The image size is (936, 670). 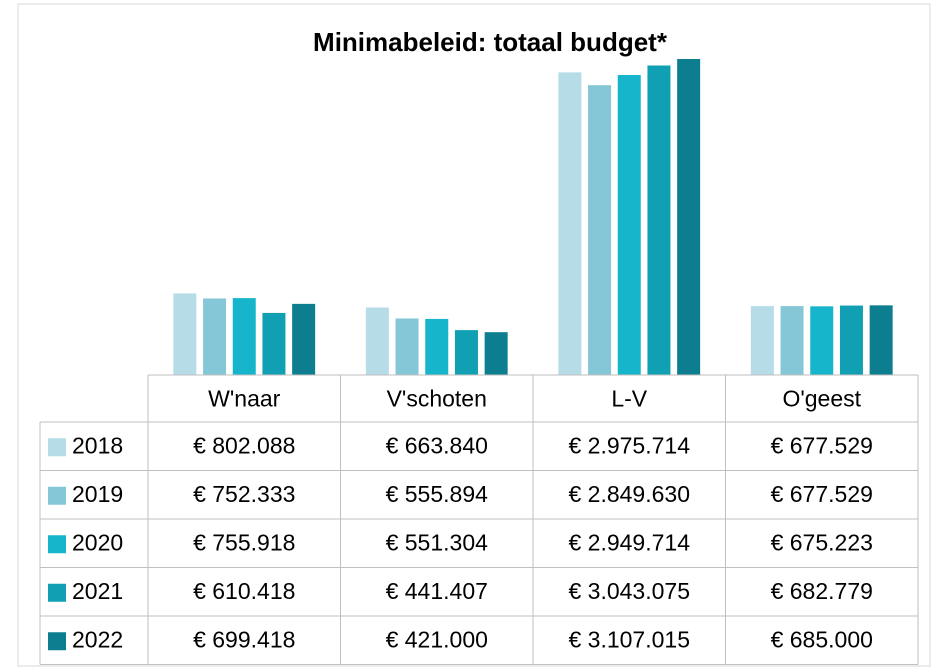 What do you see at coordinates (97, 591) in the screenshot?
I see `legend-label: 2021` at bounding box center [97, 591].